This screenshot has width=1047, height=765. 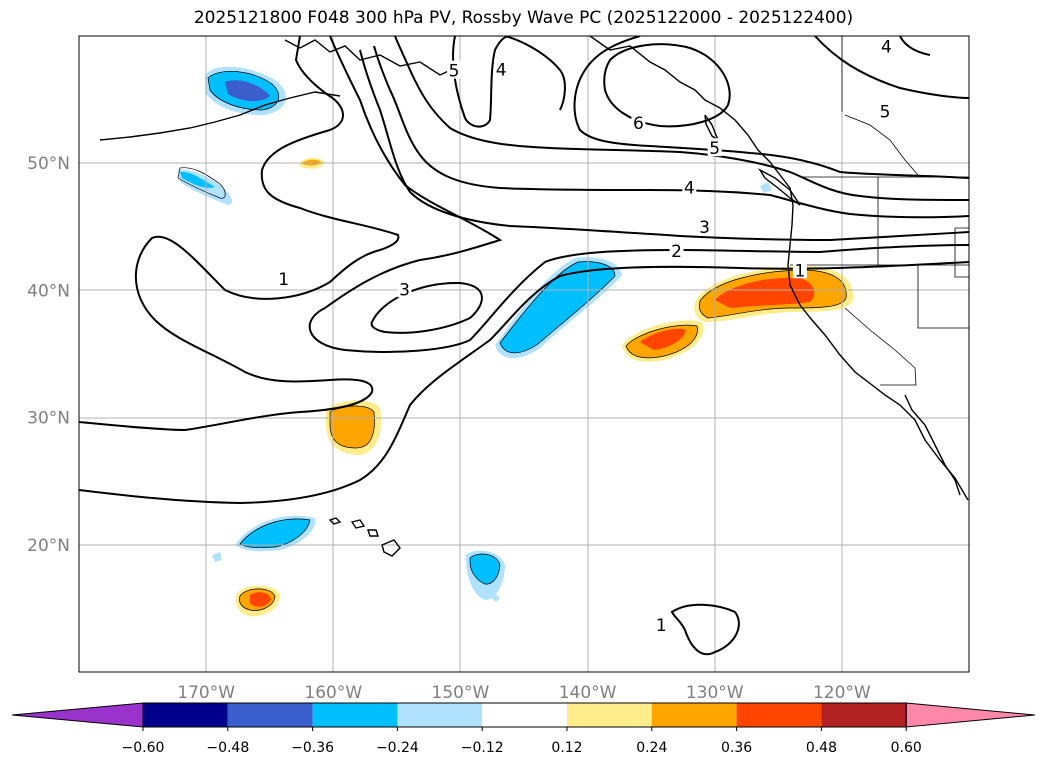 I want to click on colorbar-tick-label: −0.60, so click(x=143, y=748).